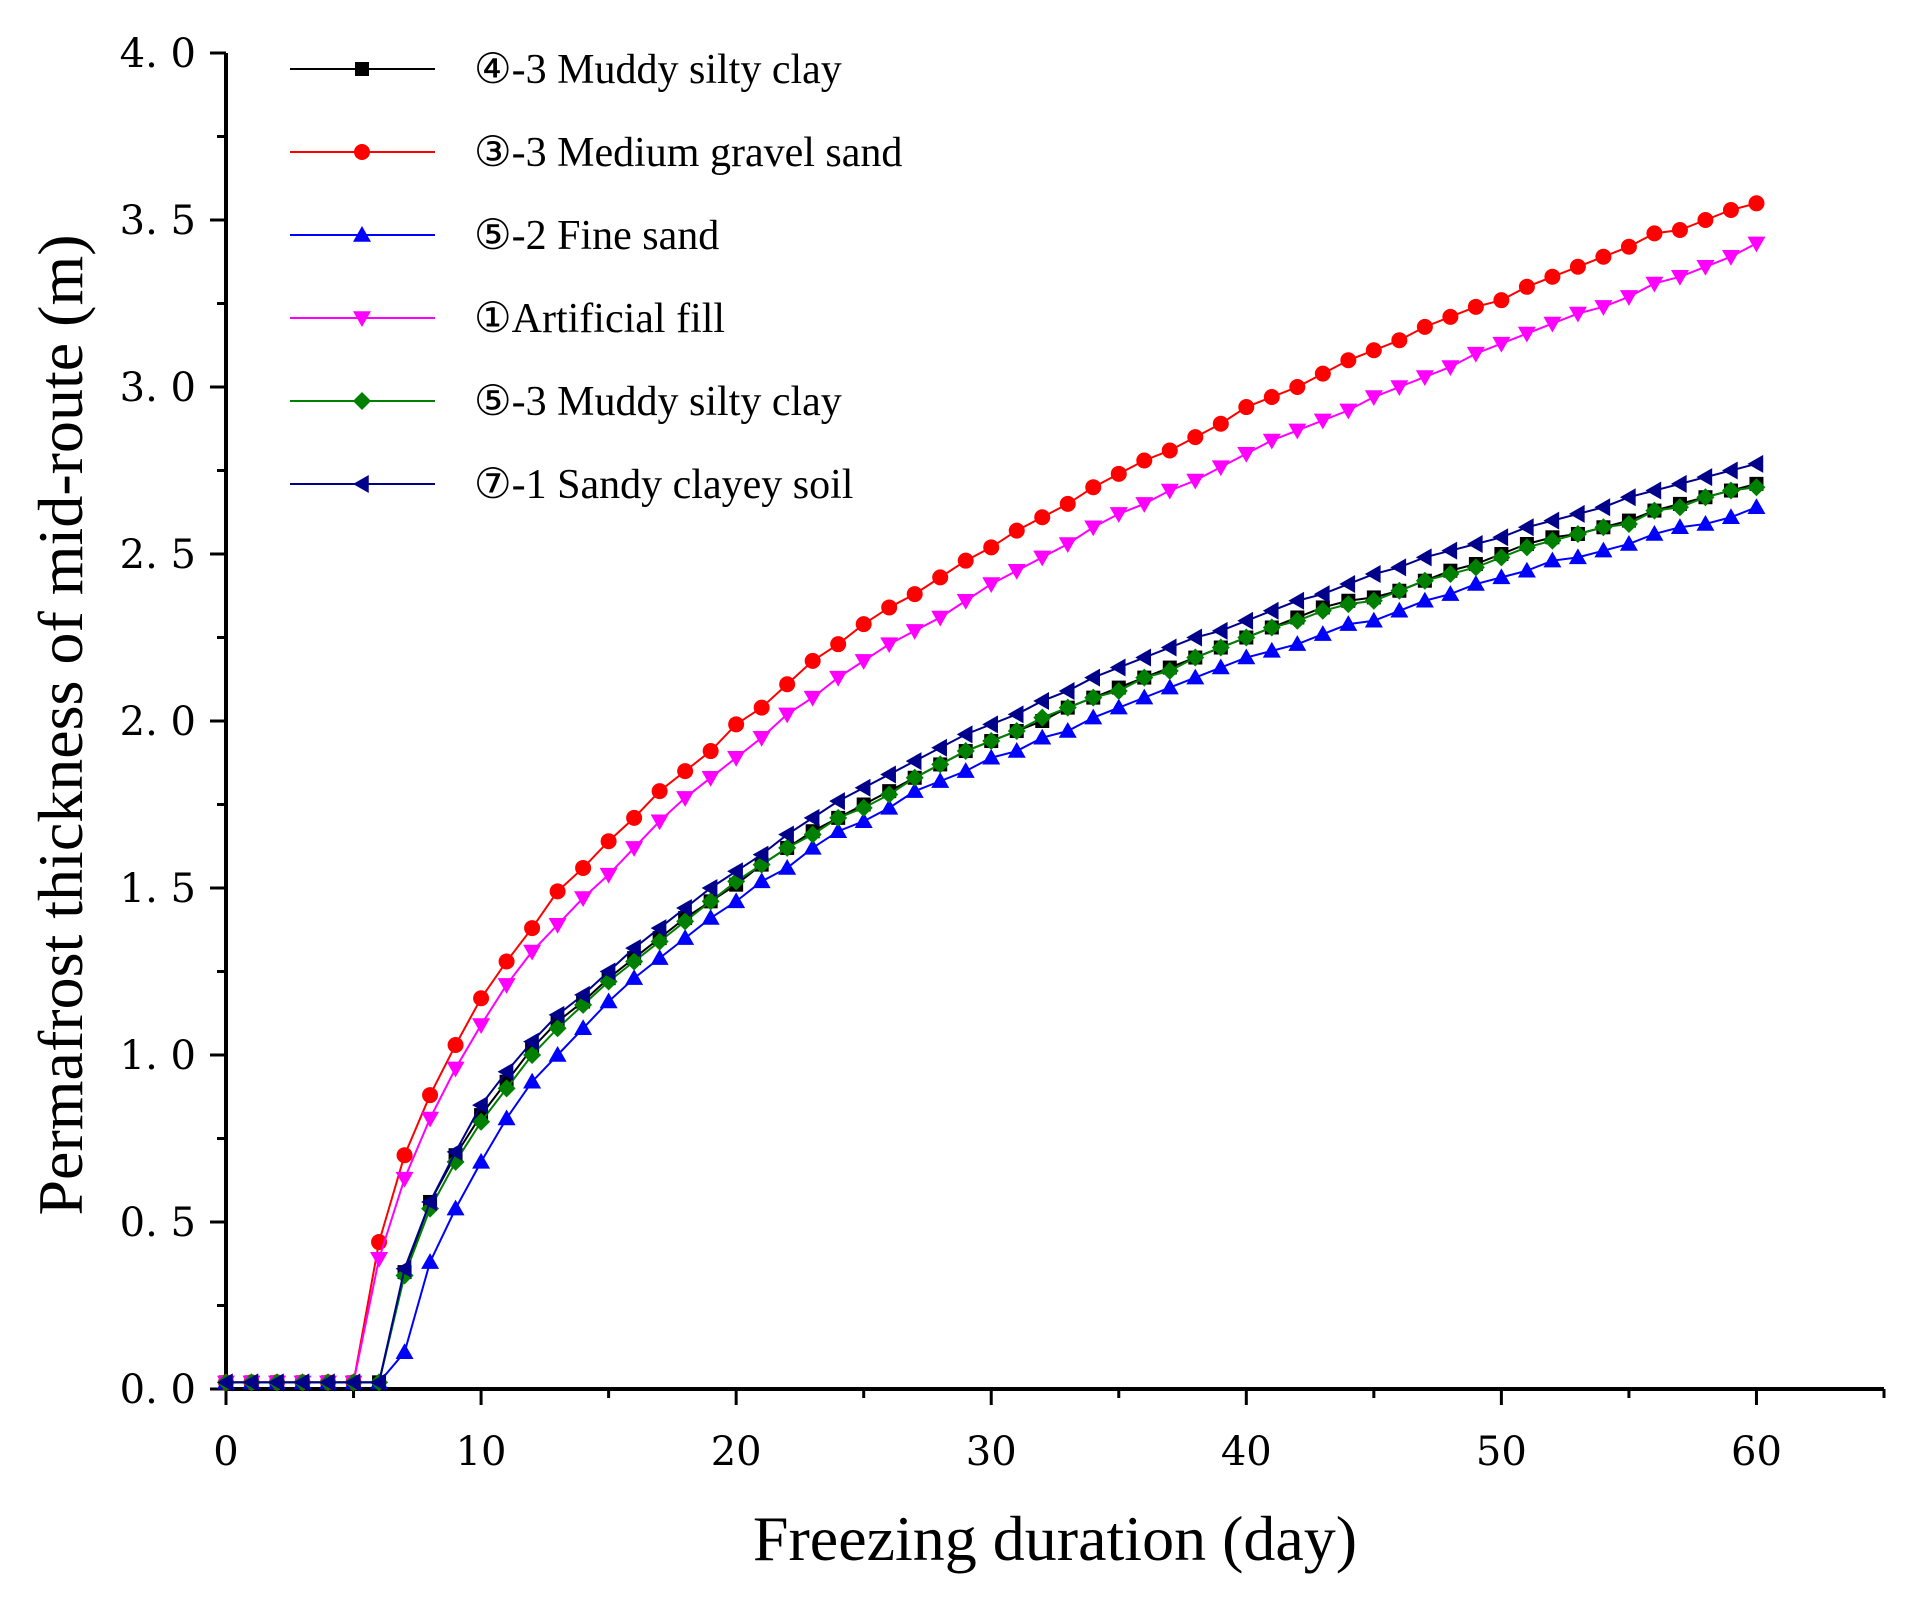 This screenshot has width=1912, height=1607. What do you see at coordinates (481, 1452) in the screenshot?
I see `x-tick-label: 10` at bounding box center [481, 1452].